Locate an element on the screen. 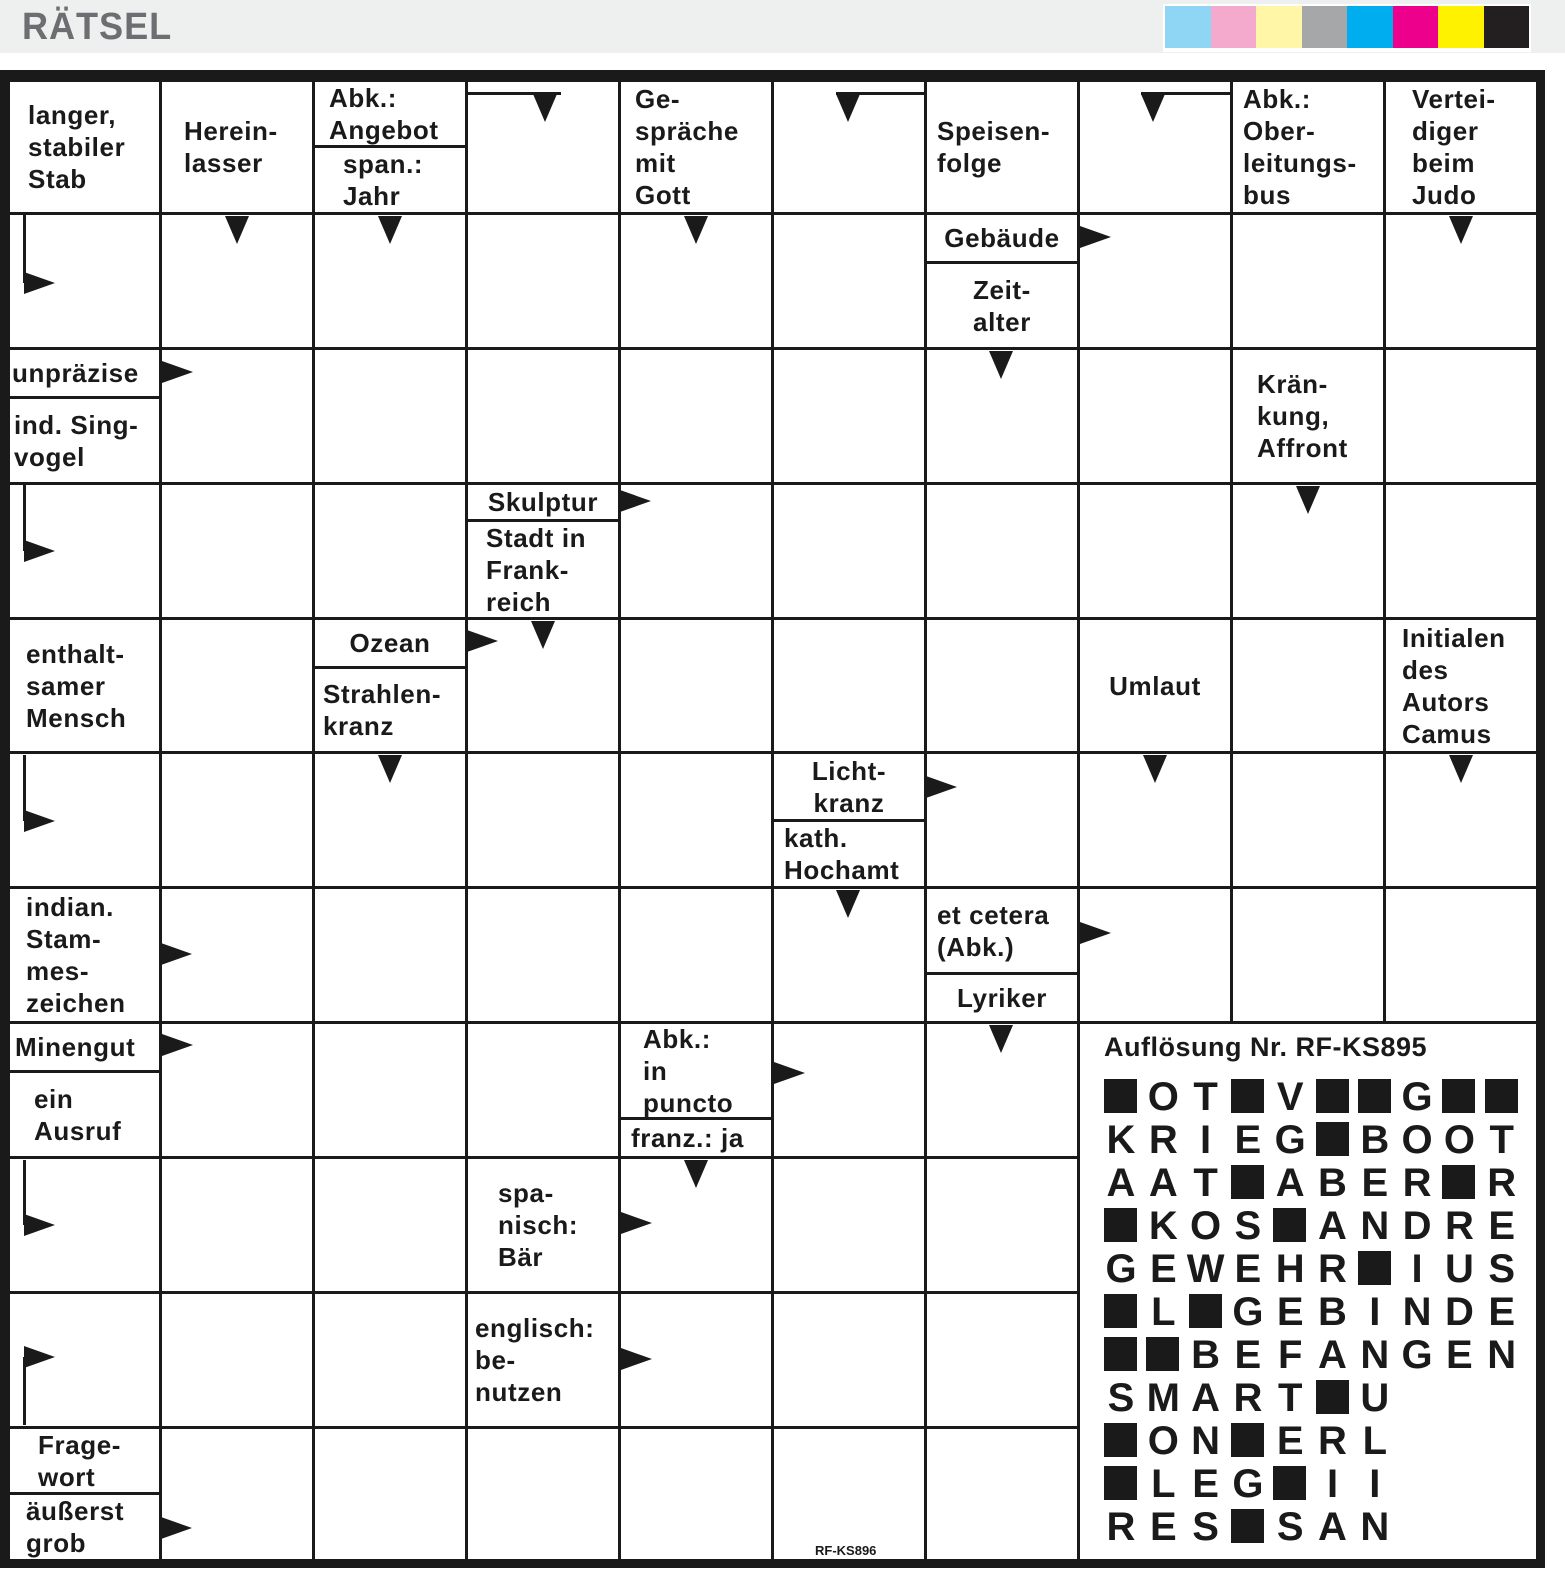 Image resolution: width=1565 pixels, height=1588 pixels. clue-cell: franz.: ja is located at coordinates (687, 1138).